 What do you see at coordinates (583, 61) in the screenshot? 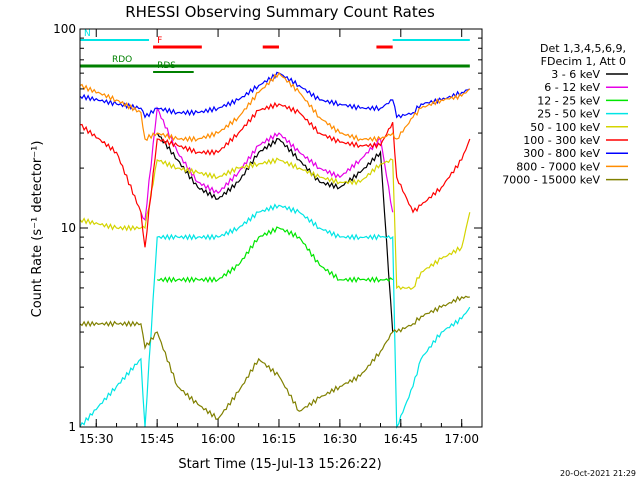
I see `legend-header: FDecim 1, Att 0` at bounding box center [583, 61].